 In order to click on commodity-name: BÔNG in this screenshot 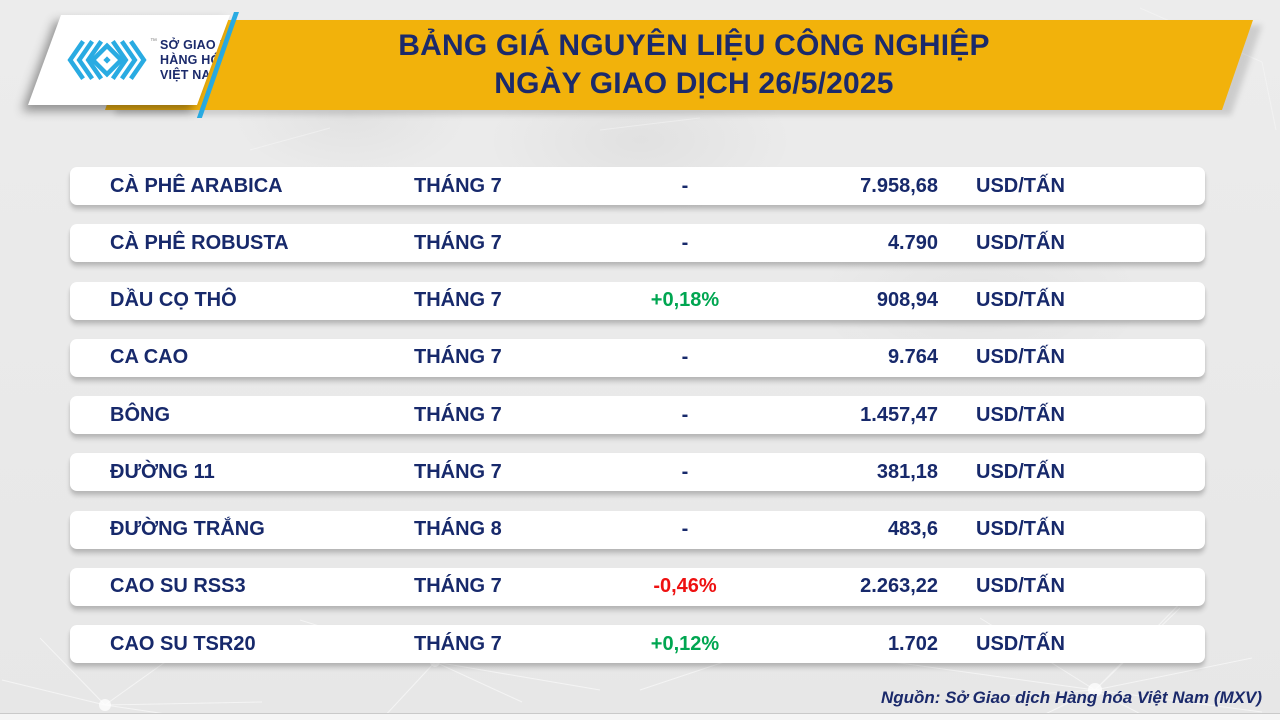, I will do `click(140, 414)`.